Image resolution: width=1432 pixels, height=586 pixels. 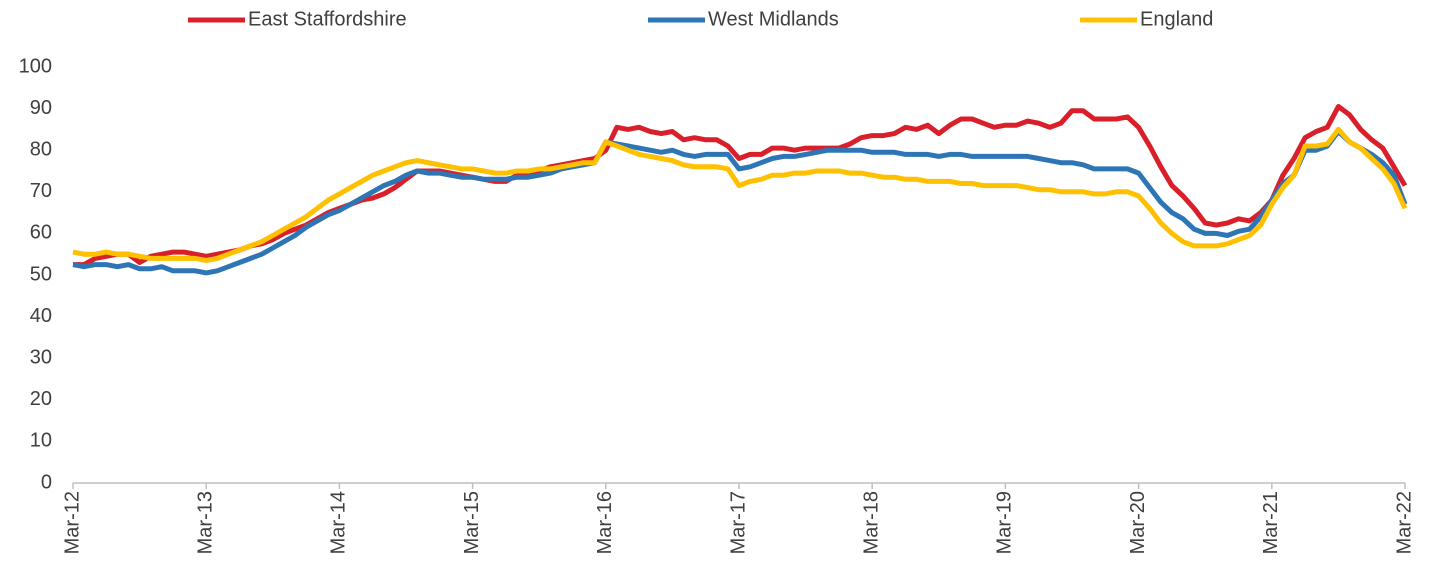 I want to click on x-tick-label: Mar-18, so click(x=871, y=522).